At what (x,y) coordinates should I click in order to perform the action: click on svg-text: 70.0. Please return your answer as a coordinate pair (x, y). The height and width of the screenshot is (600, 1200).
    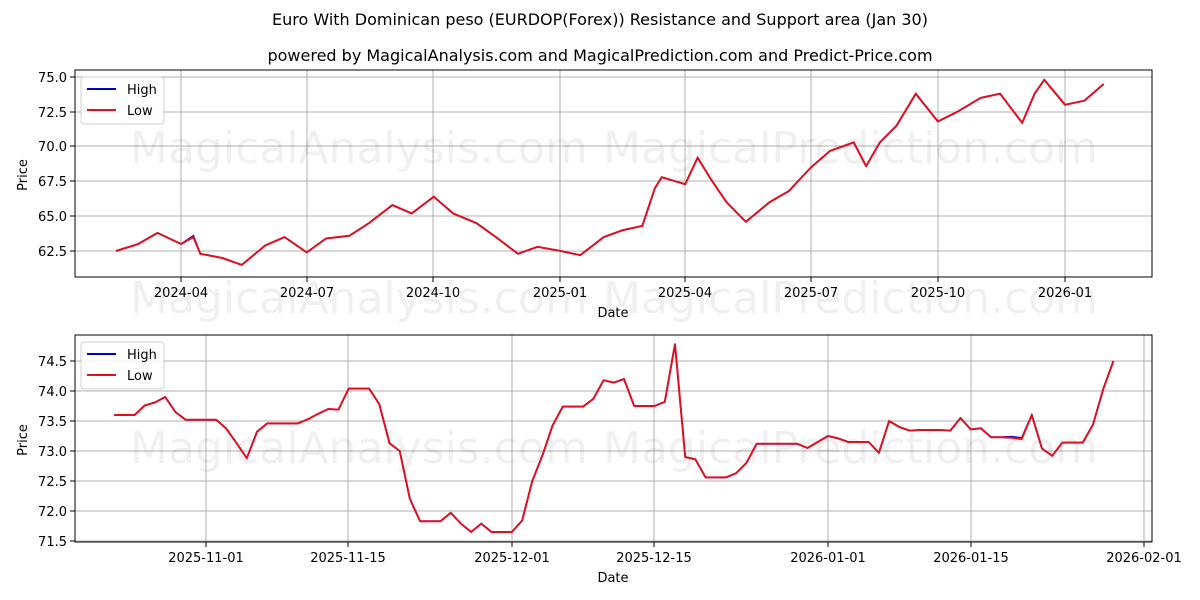
    Looking at the image, I should click on (52, 147).